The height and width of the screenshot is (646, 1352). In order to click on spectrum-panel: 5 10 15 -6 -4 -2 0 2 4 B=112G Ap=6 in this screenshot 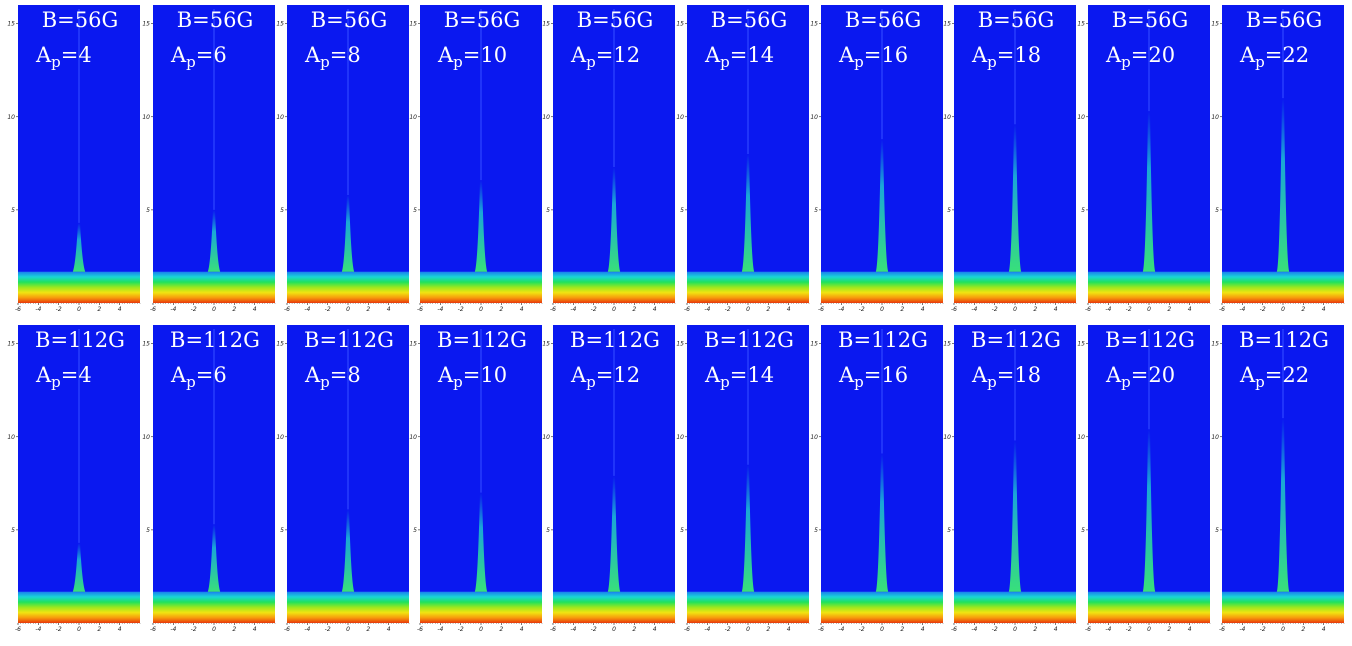, I will do `click(211, 479)`.